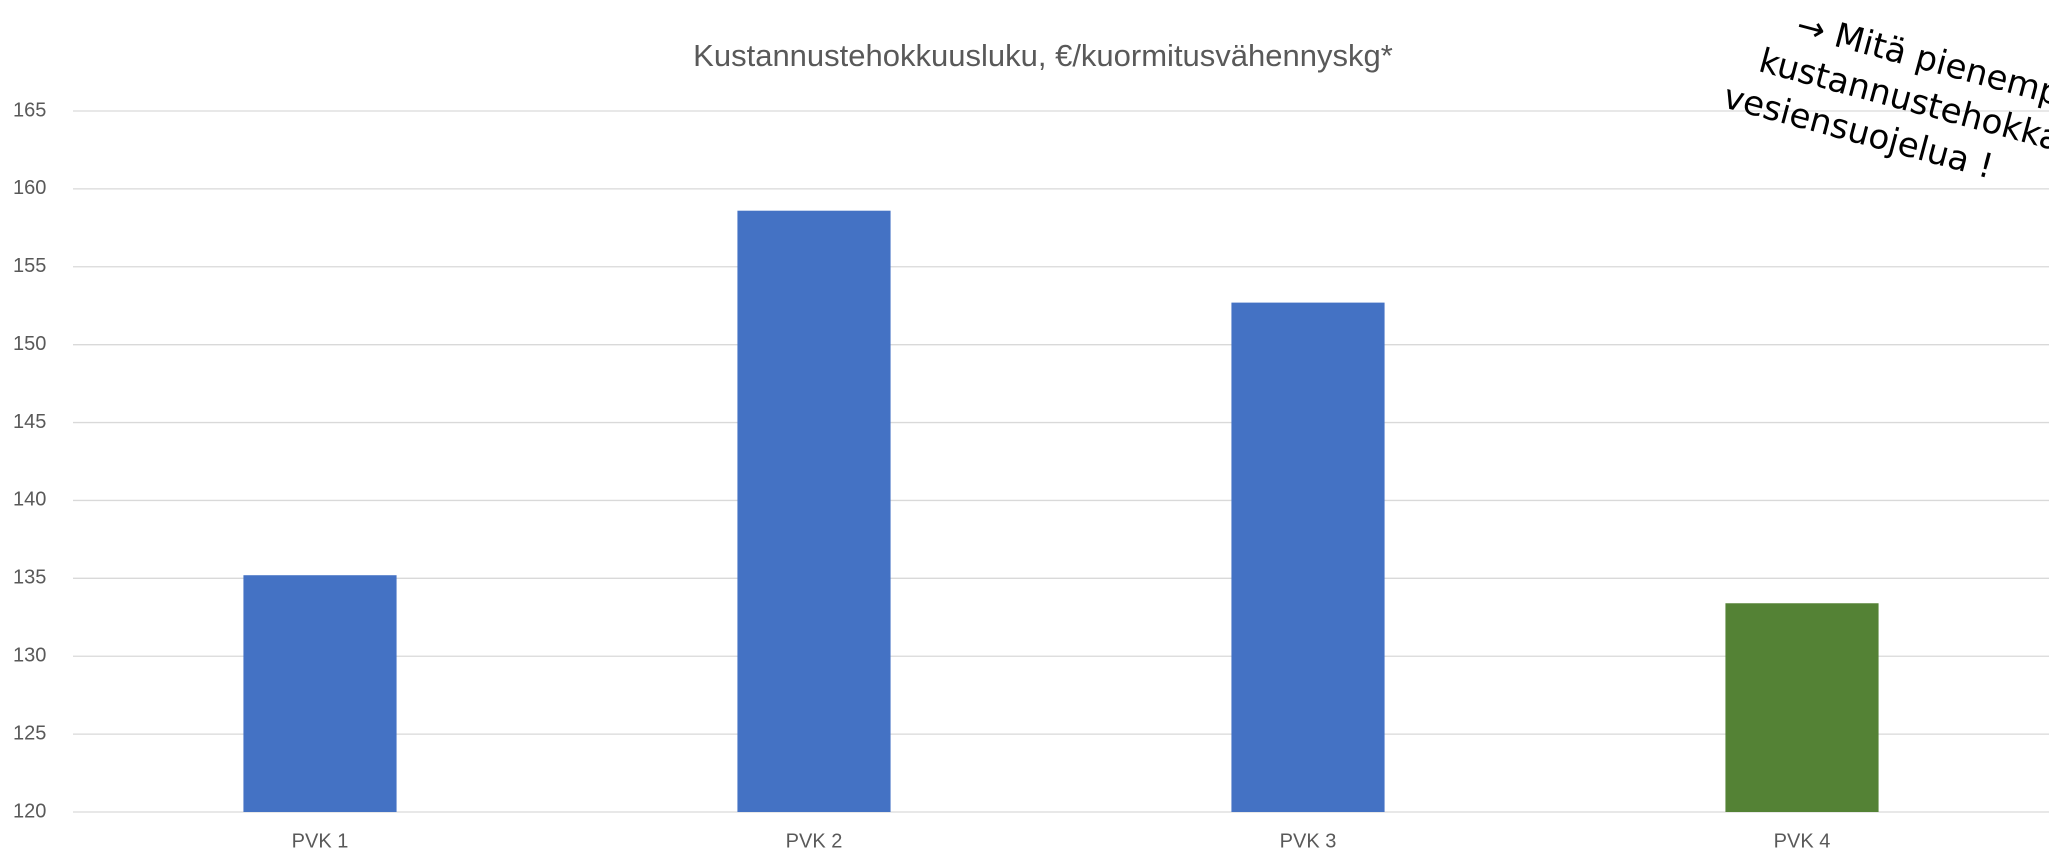 The width and height of the screenshot is (2049, 855). What do you see at coordinates (29, 578) in the screenshot?
I see `y-tick-label: 135` at bounding box center [29, 578].